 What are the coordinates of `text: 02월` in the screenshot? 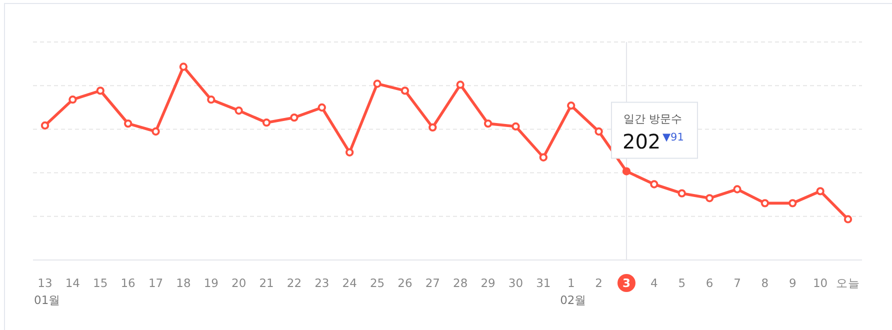 It's located at (573, 300).